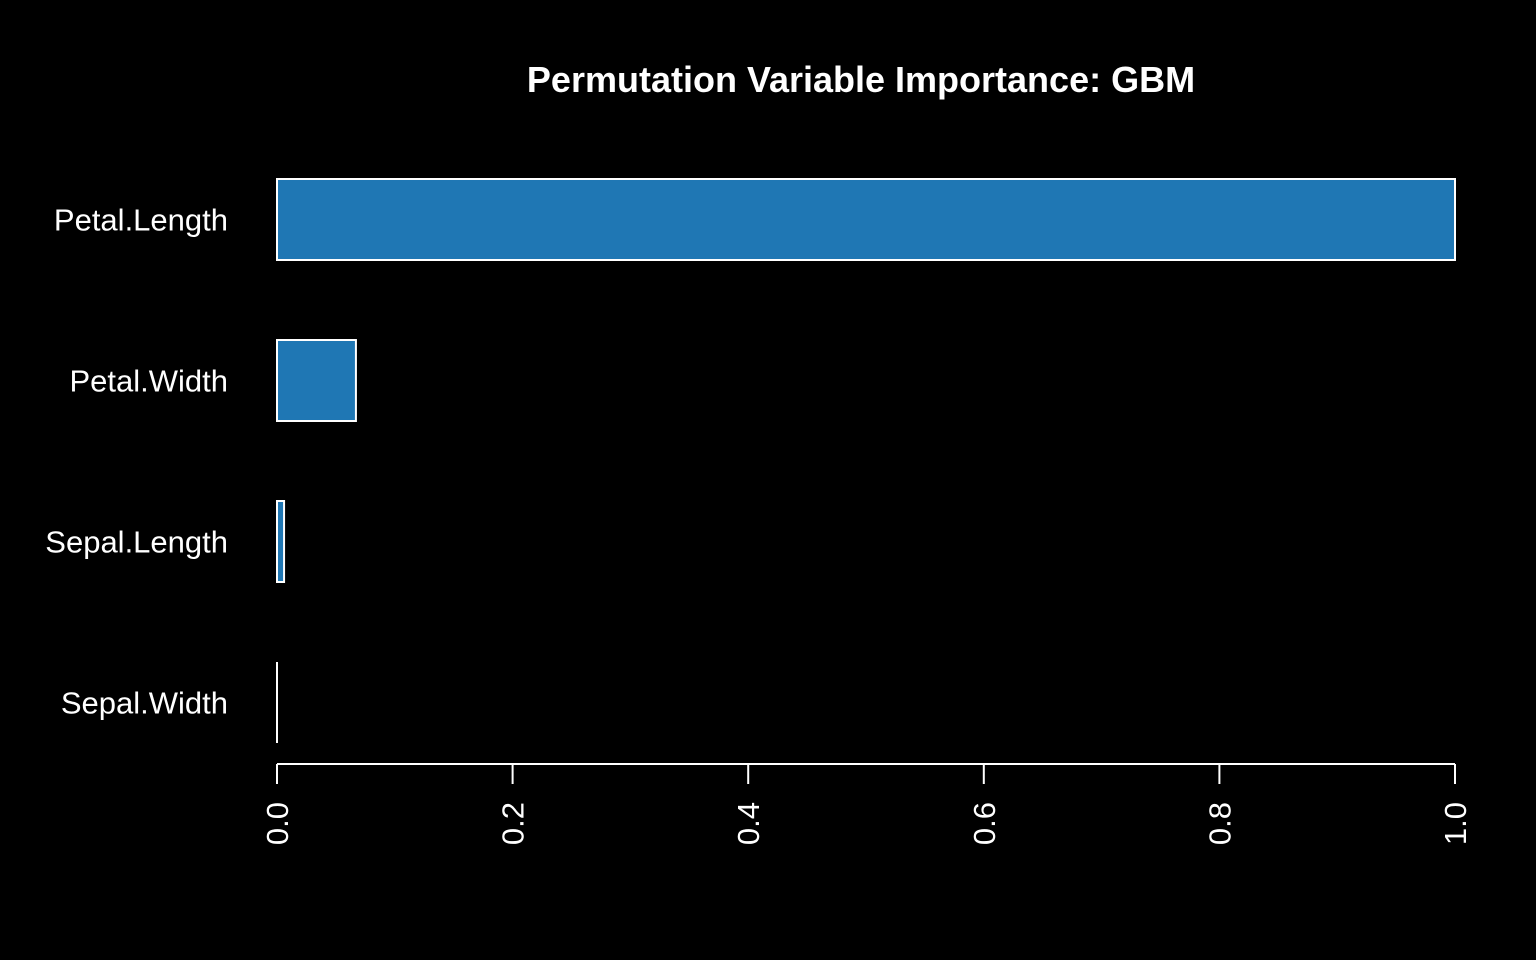  Describe the element at coordinates (866, 804) in the screenshot. I see `x-axis: 0.0 0.2 0.4 0.6 0.8 1.0` at that location.